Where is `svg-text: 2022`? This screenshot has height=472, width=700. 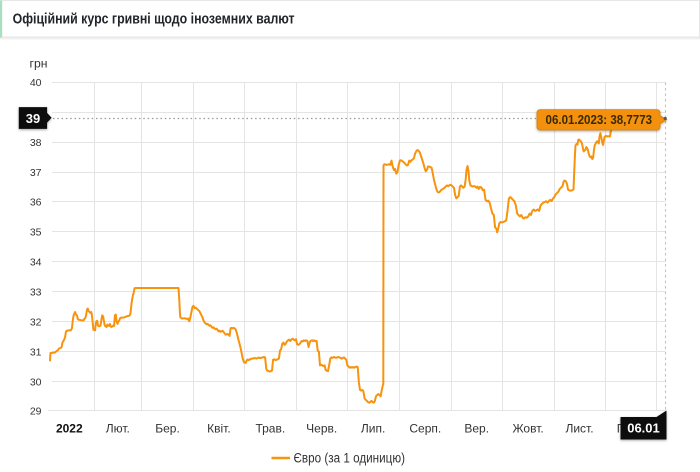
svg-text: 2022 is located at coordinates (69, 429).